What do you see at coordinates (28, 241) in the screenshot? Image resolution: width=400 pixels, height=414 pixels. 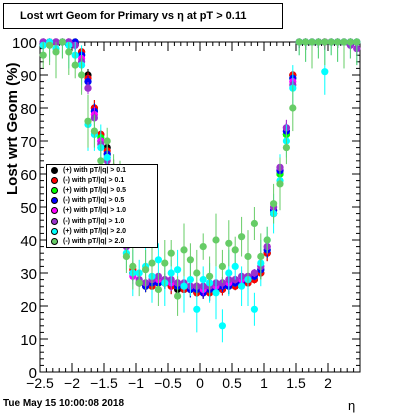 I see `y-tick-label: 40` at bounding box center [28, 241].